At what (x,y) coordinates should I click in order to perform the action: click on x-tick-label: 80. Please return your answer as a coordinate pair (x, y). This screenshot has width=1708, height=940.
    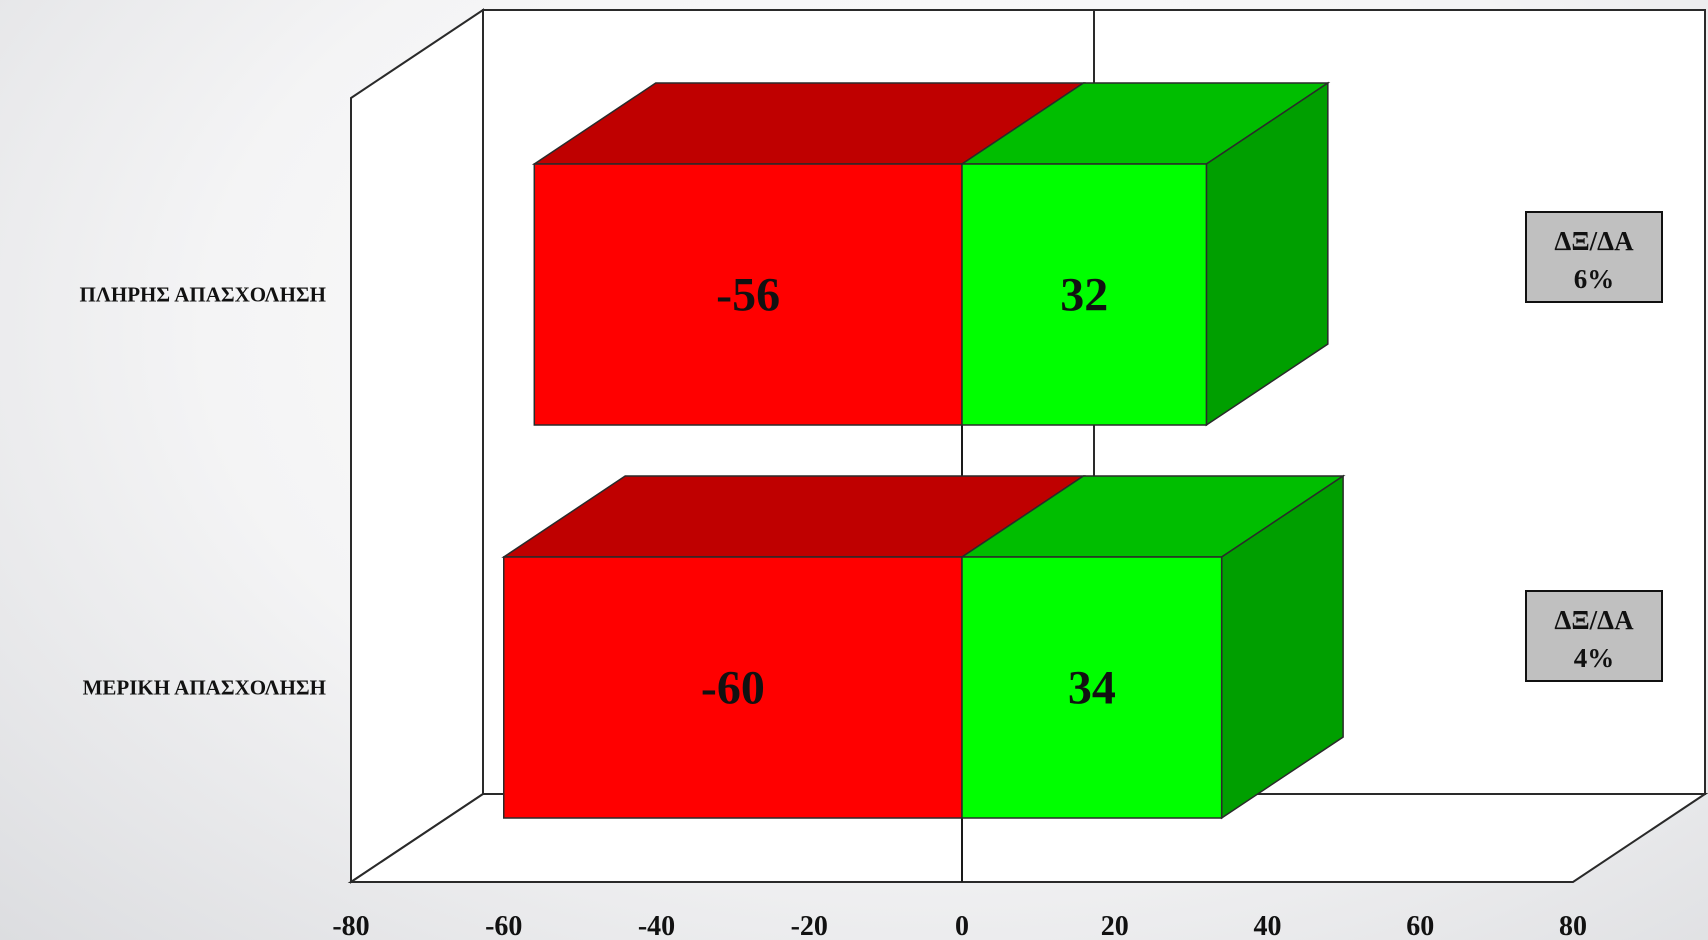
    Looking at the image, I should click on (1573, 925).